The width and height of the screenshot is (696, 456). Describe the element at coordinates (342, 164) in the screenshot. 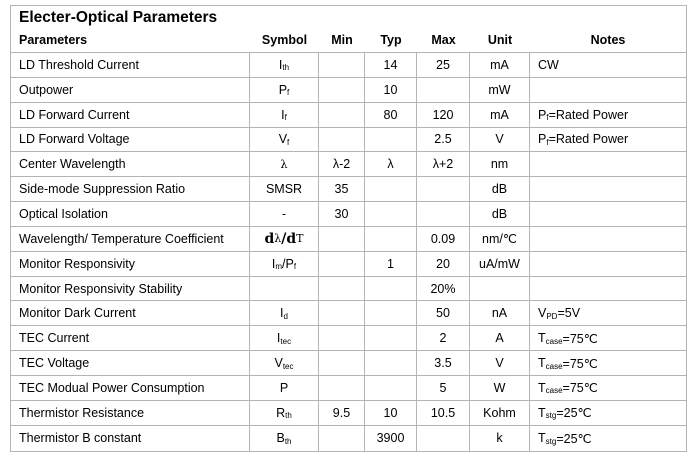

I see `cell-min: λ-2` at that location.